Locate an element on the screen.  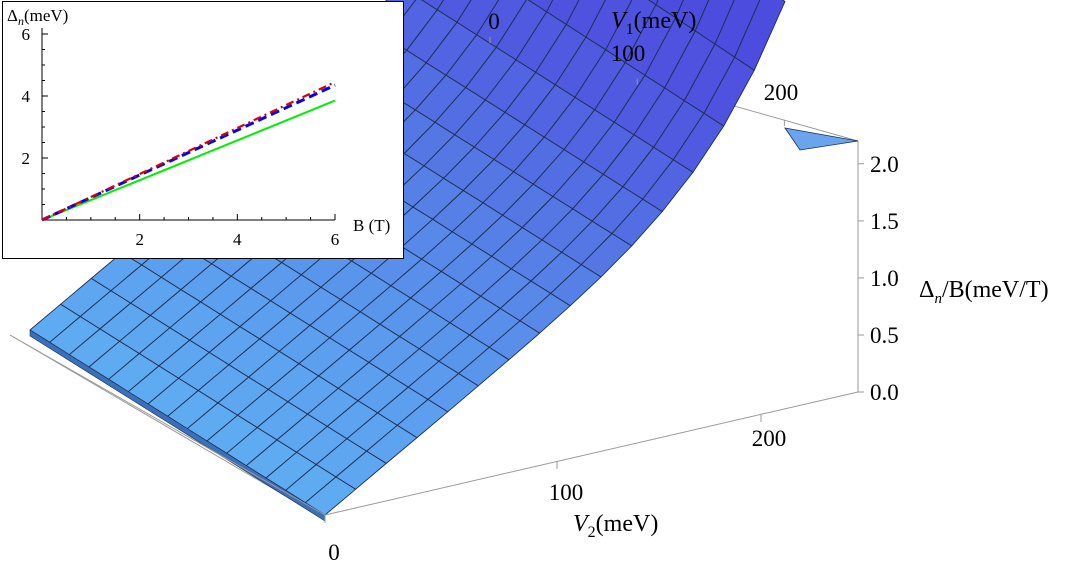
z-tick-label: 0.5 is located at coordinates (884, 335).